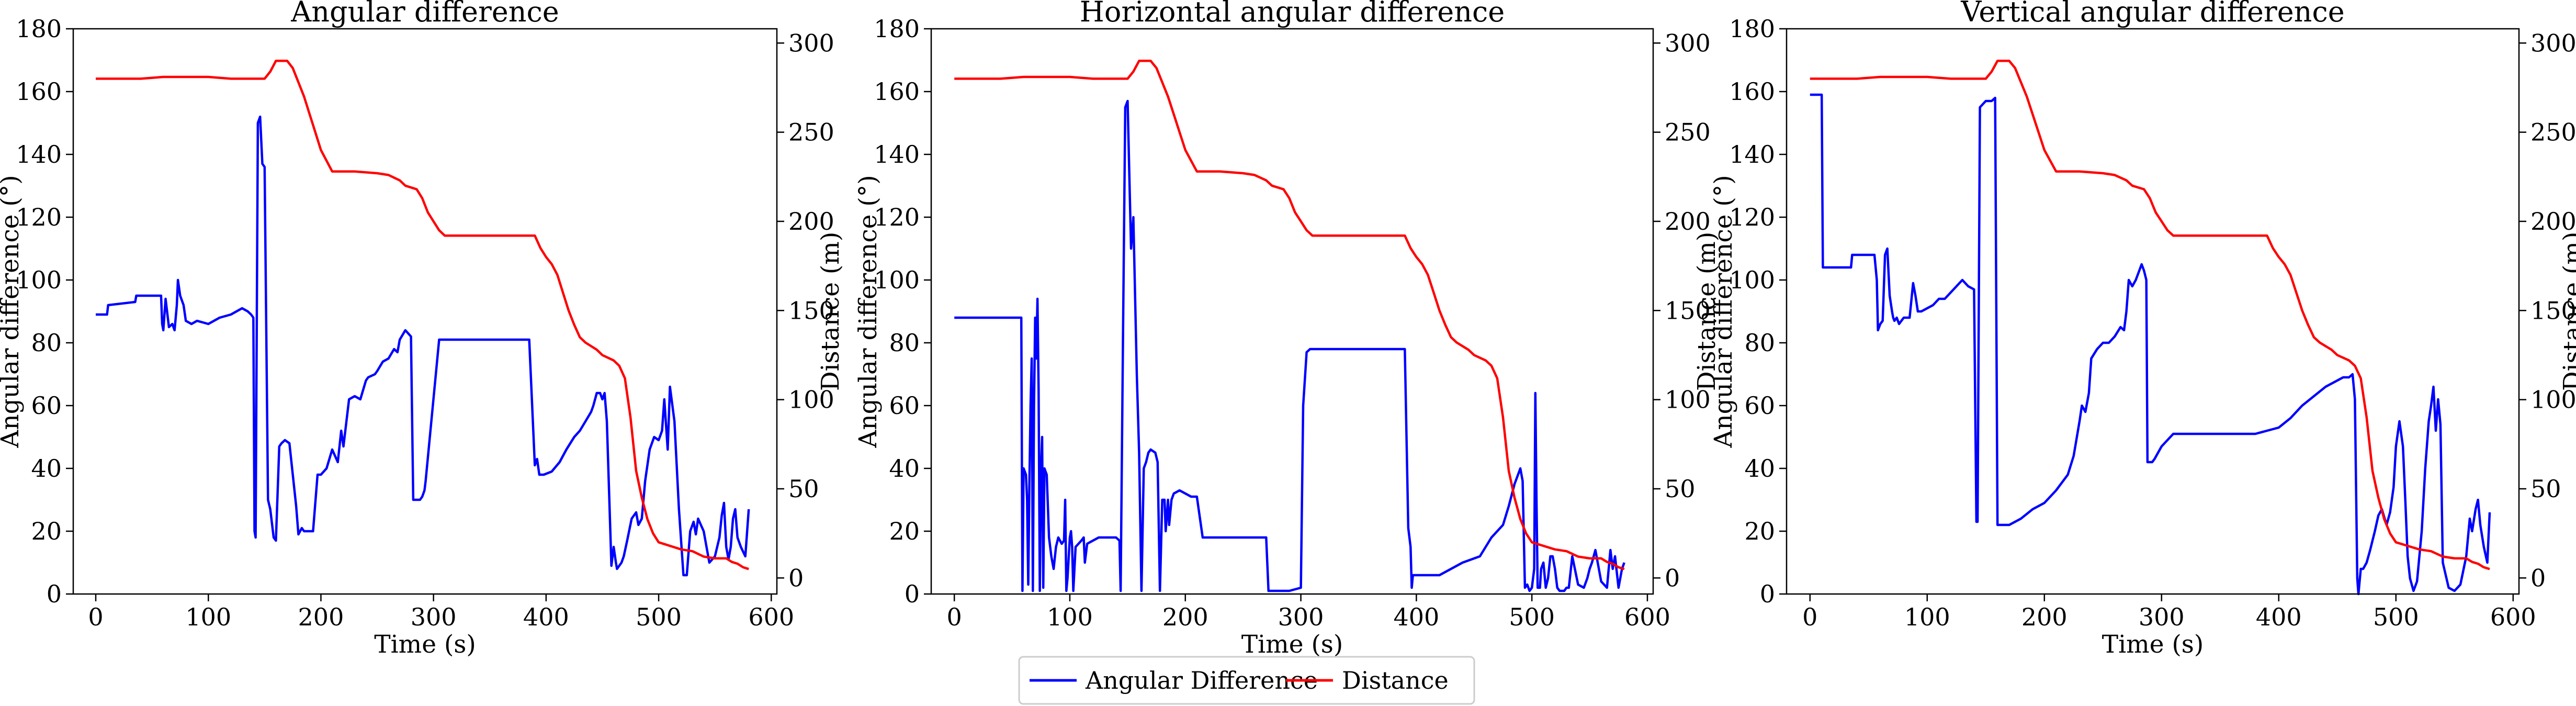 The width and height of the screenshot is (2576, 706). What do you see at coordinates (1292, 14) in the screenshot?
I see `chart-title: Horizontal angular difference` at bounding box center [1292, 14].